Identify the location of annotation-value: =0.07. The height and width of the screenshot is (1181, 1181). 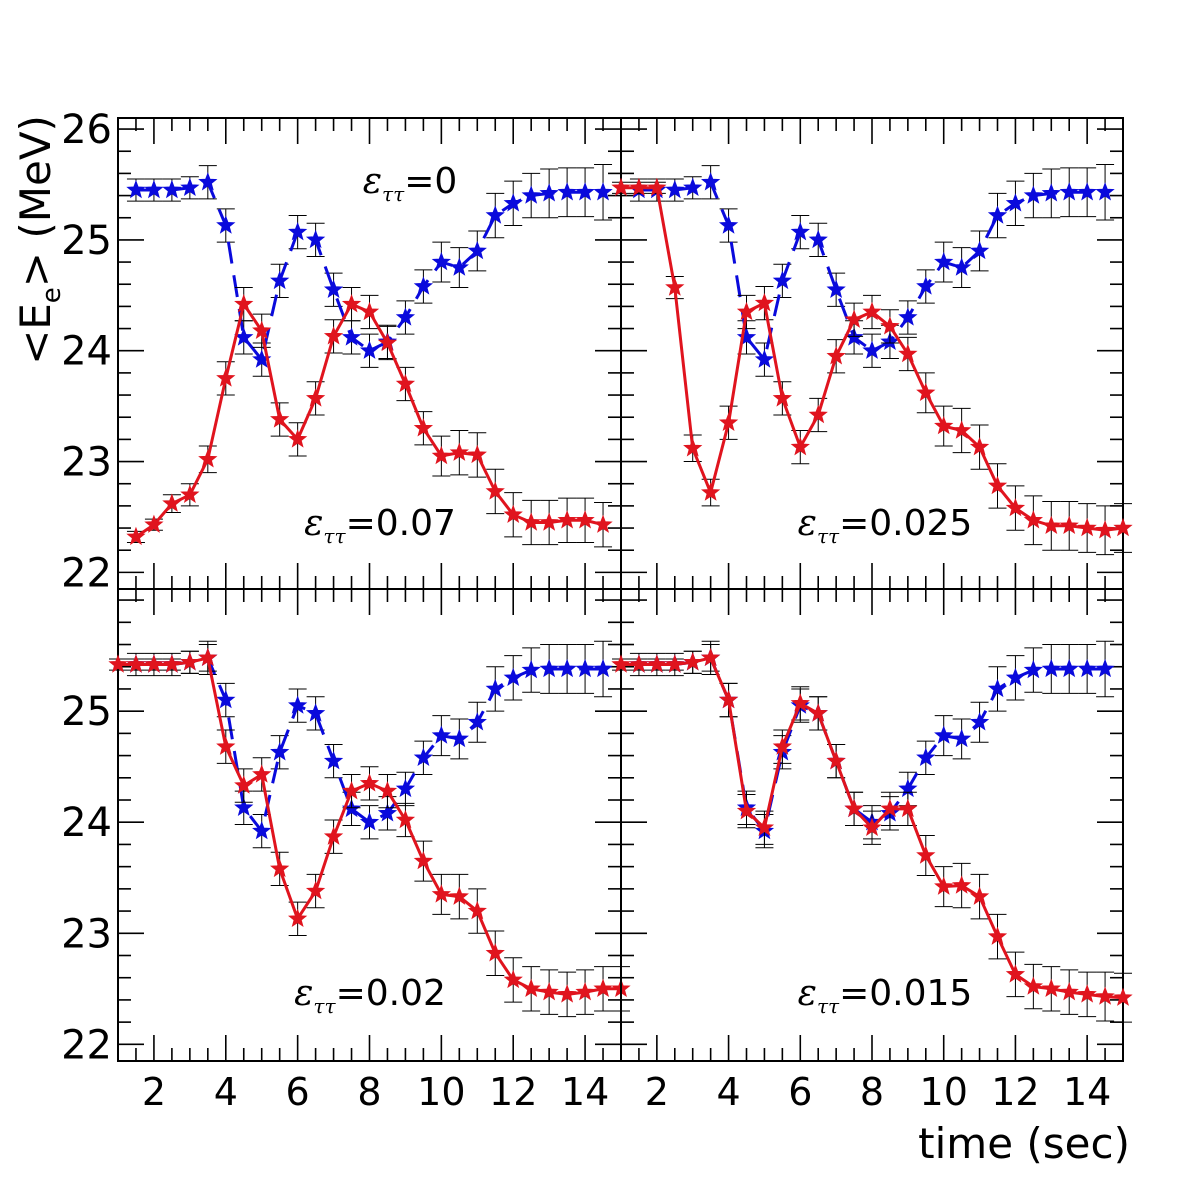
(401, 523).